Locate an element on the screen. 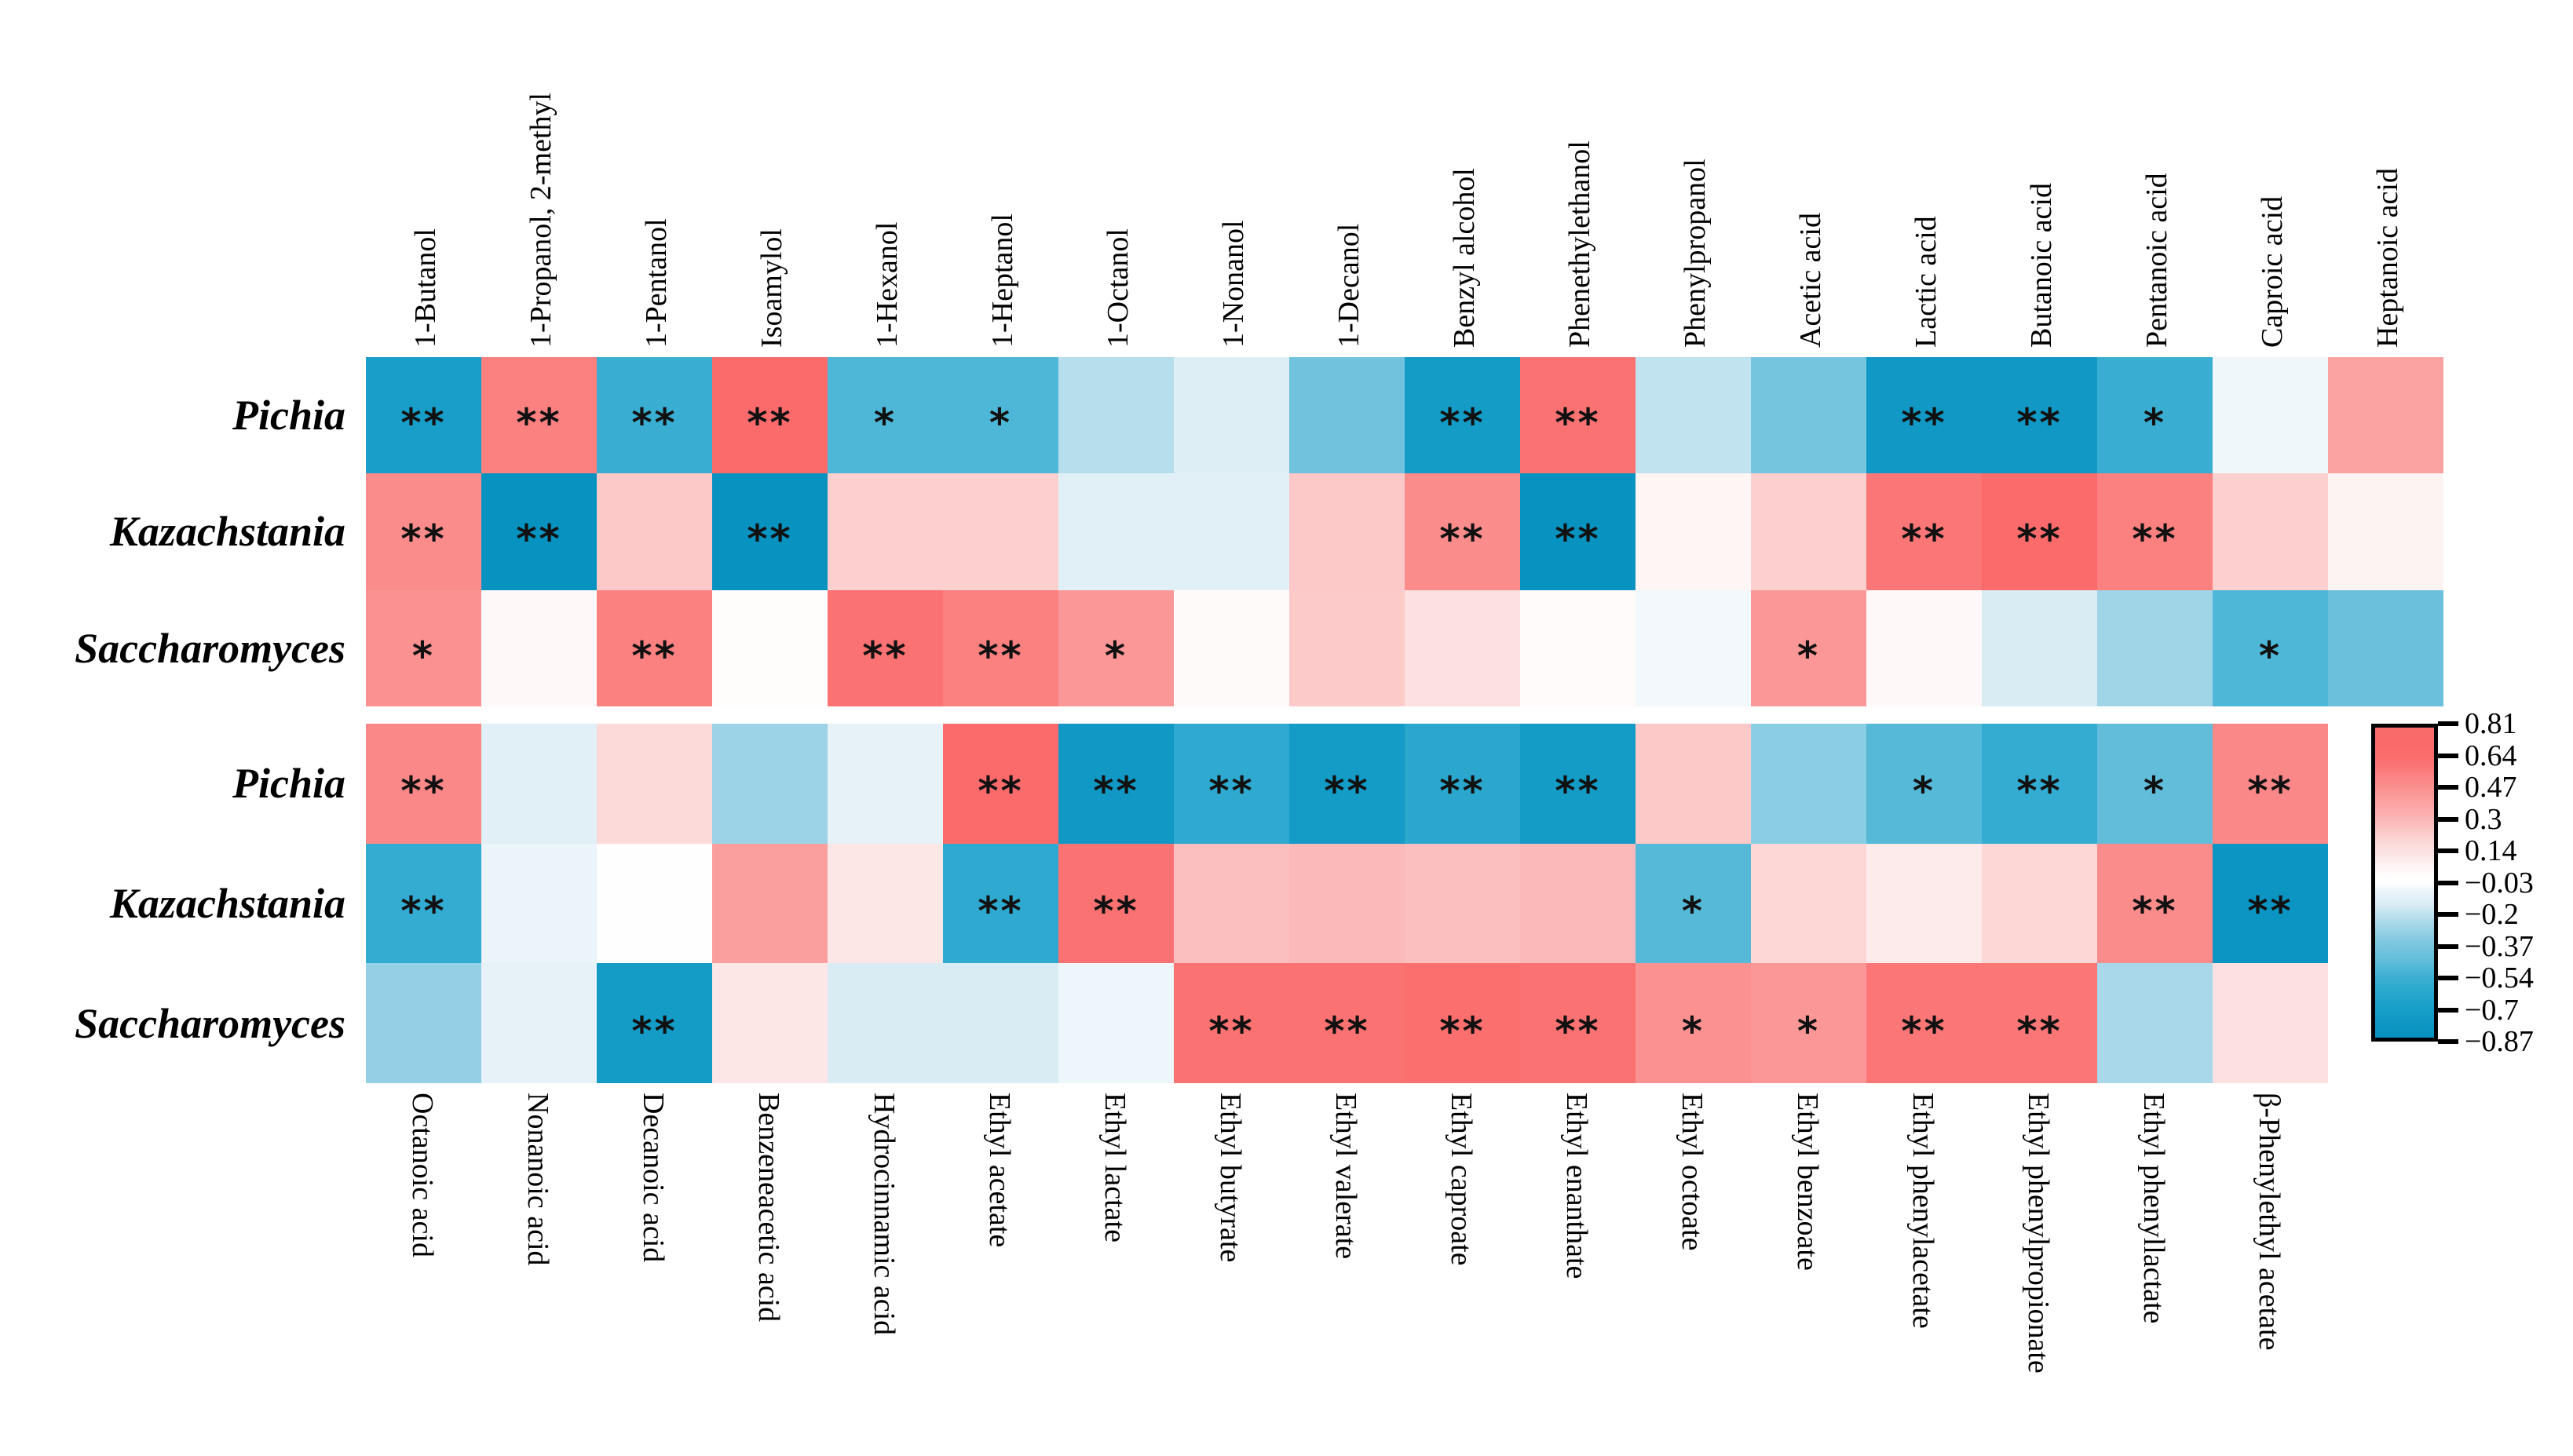 This screenshot has height=1456, width=2573. cell-top-Pichia-1-Nonanol is located at coordinates (1231, 415).